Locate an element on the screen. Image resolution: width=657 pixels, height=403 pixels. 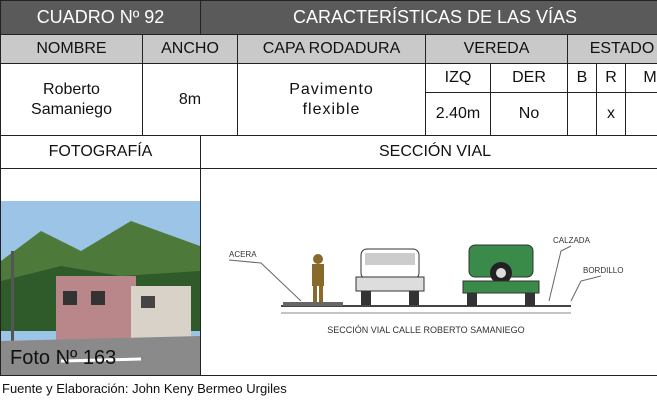
bordillo-label: BORDILLO is located at coordinates (603, 270).